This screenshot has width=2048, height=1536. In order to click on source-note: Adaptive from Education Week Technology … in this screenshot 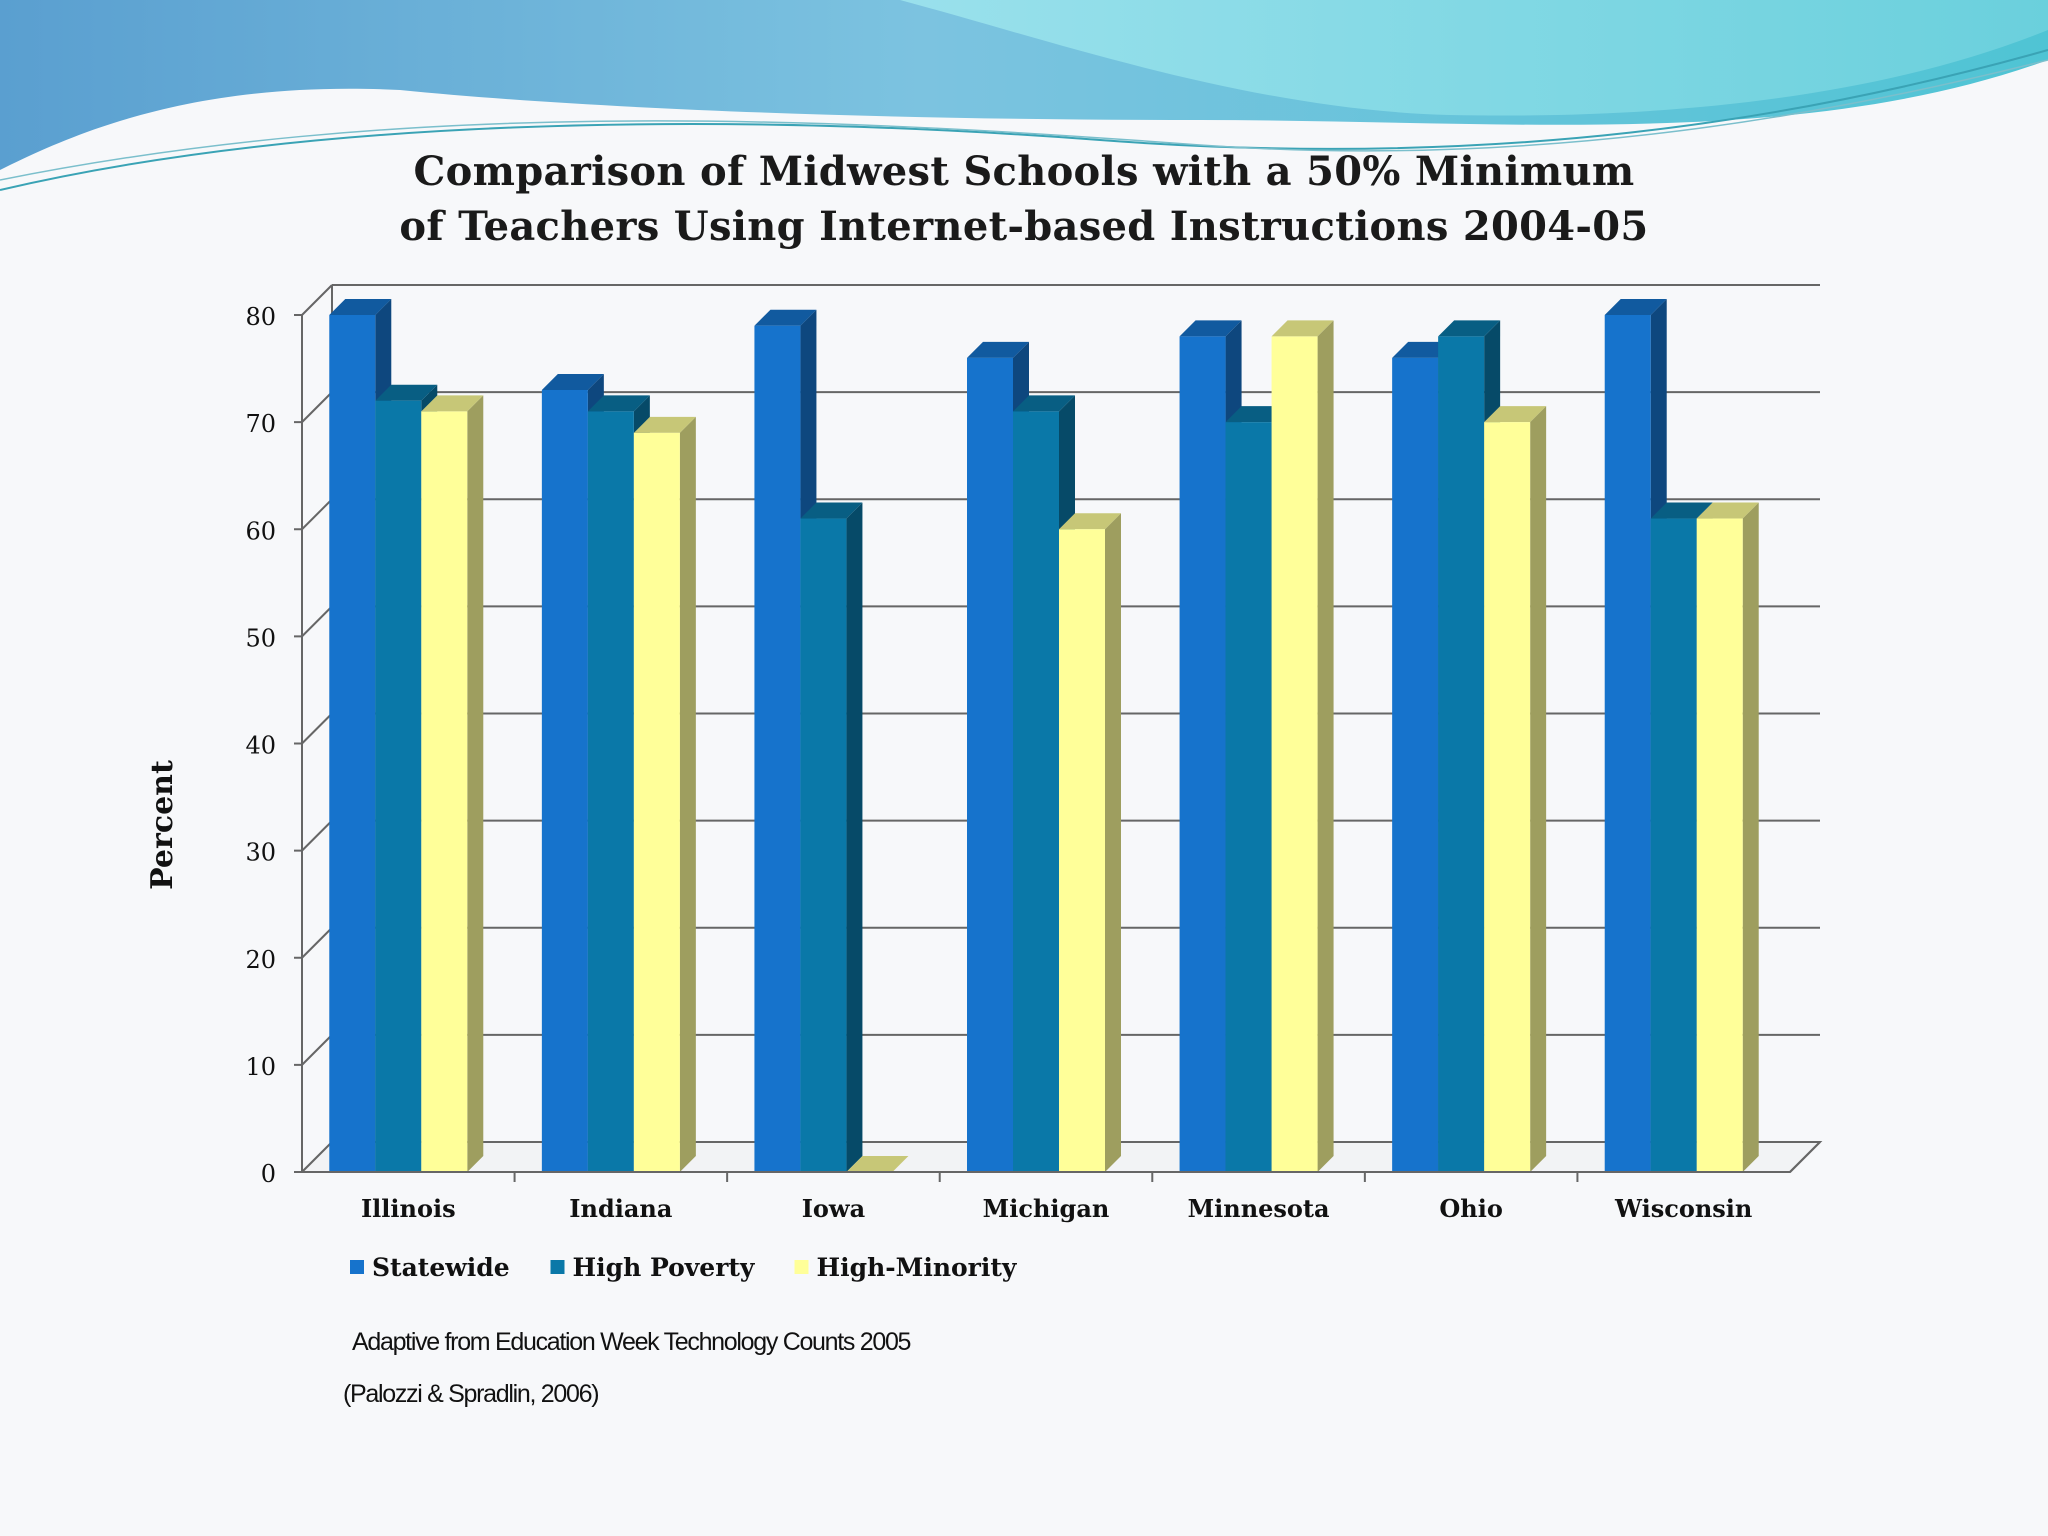, I will do `click(631, 1342)`.